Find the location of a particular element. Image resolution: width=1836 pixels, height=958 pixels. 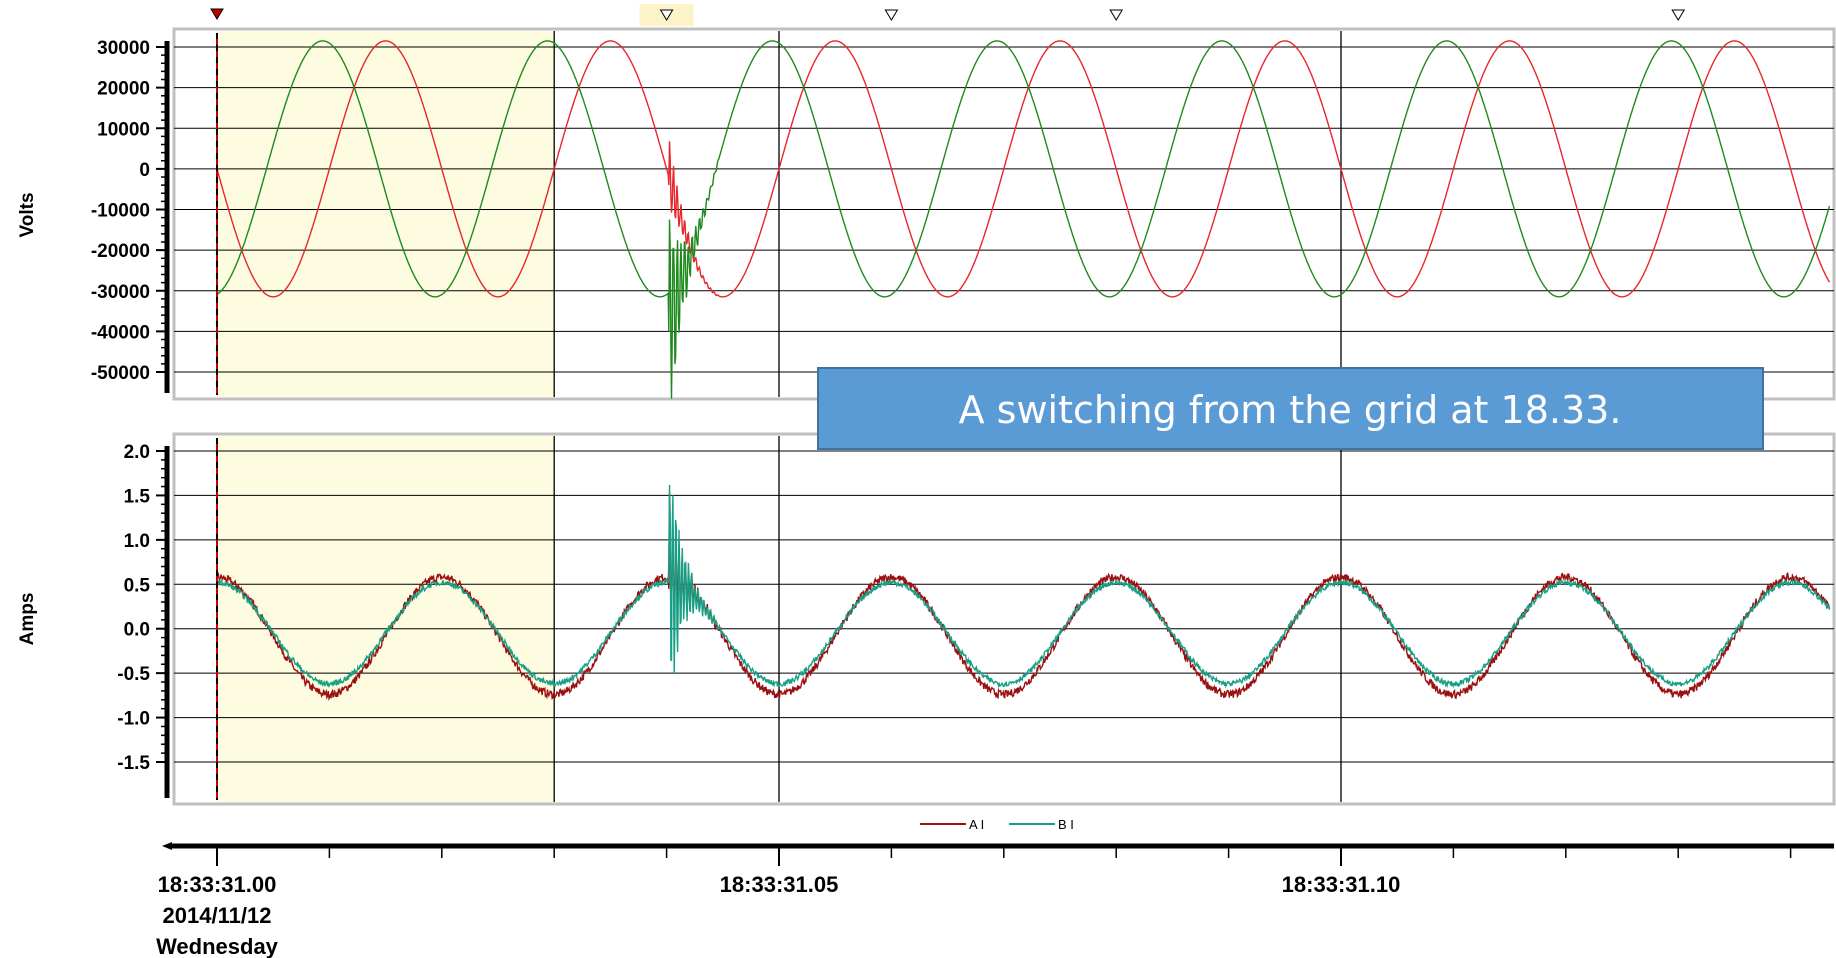

y-tick-label: -1.5 is located at coordinates (133, 763).